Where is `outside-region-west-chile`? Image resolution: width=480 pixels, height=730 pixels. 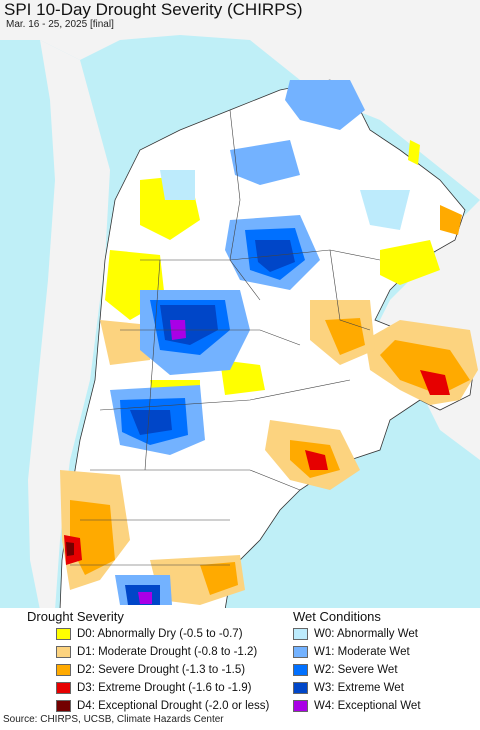
outside-region-west-chile is located at coordinates (69, 325).